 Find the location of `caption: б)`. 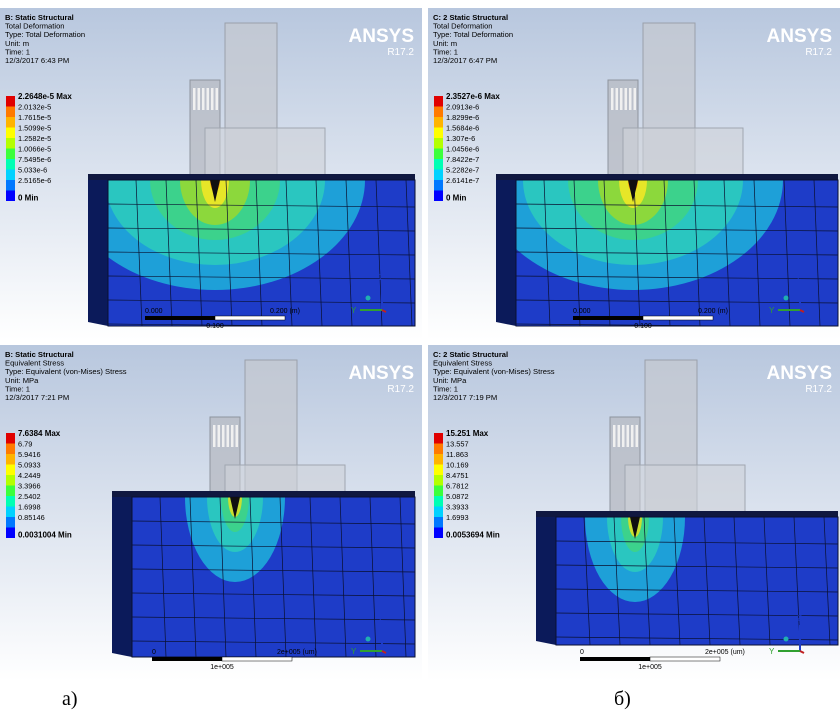

caption: б) is located at coordinates (622, 699).